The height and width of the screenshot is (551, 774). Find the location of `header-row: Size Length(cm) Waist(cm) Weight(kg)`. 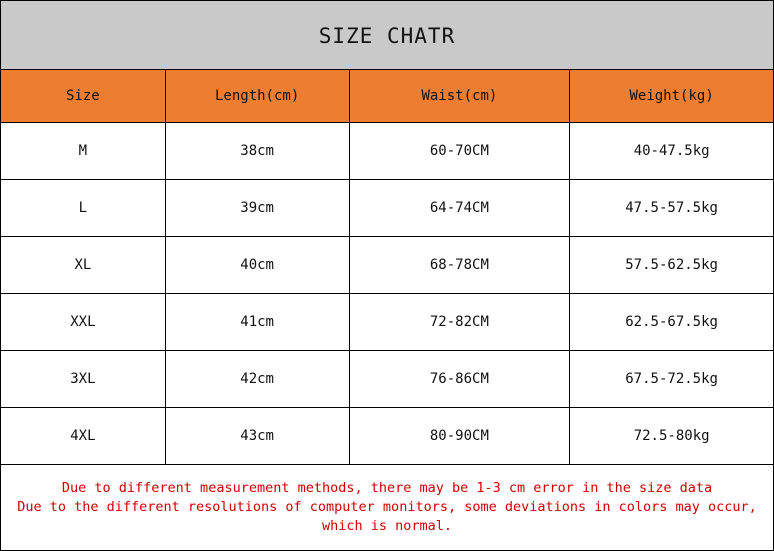

header-row: Size Length(cm) Waist(cm) Weight(kg) is located at coordinates (387, 96).